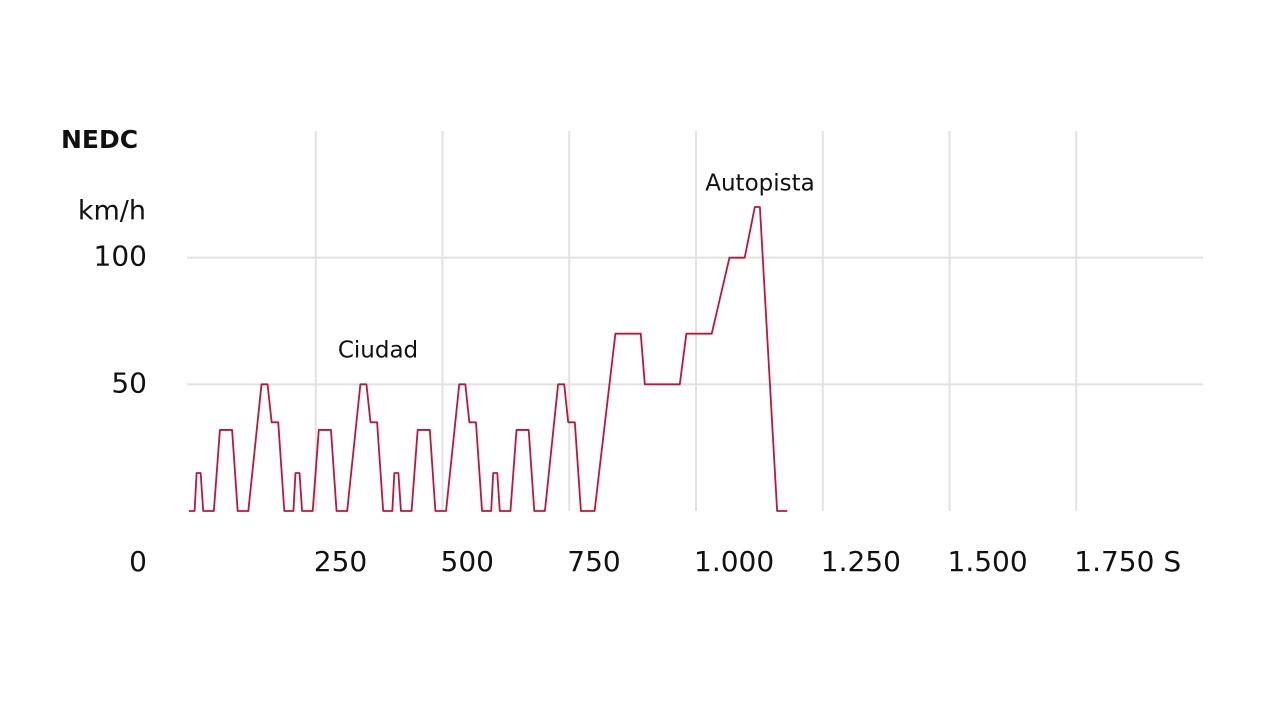 This screenshot has height=720, width=1280. I want to click on x-tick-label: 750, so click(593, 561).